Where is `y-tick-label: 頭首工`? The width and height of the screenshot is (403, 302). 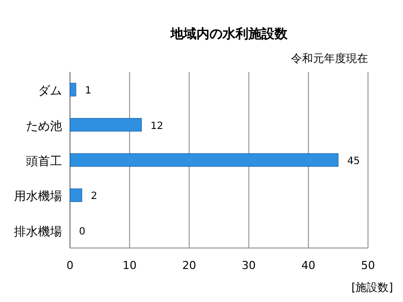
y-tick-label: 頭首工 is located at coordinates (44, 161).